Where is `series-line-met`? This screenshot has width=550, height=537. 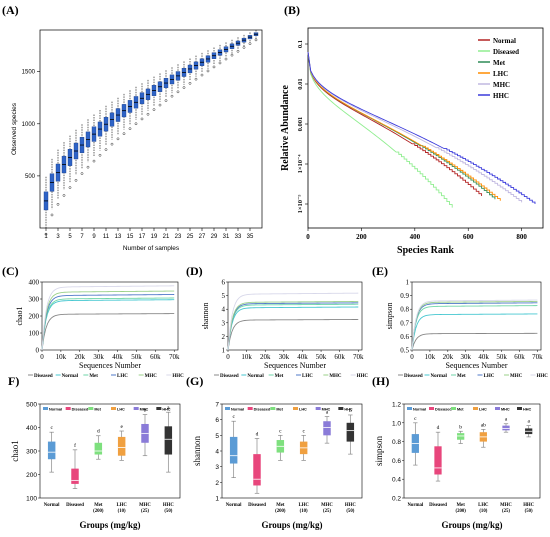
series-line-met is located at coordinates (401, 125).